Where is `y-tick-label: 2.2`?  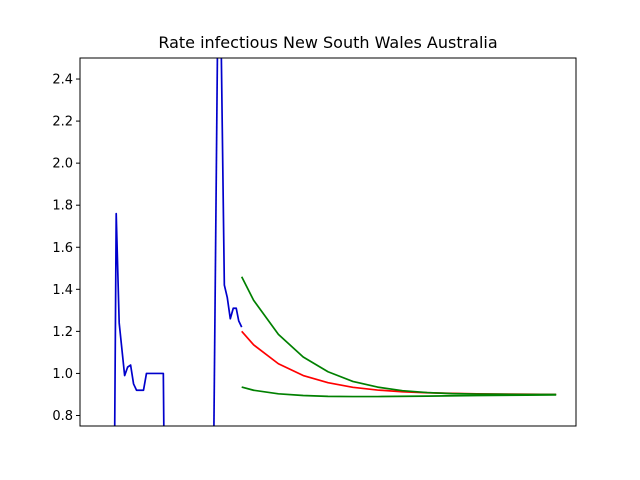 y-tick-label: 2.2 is located at coordinates (62, 122).